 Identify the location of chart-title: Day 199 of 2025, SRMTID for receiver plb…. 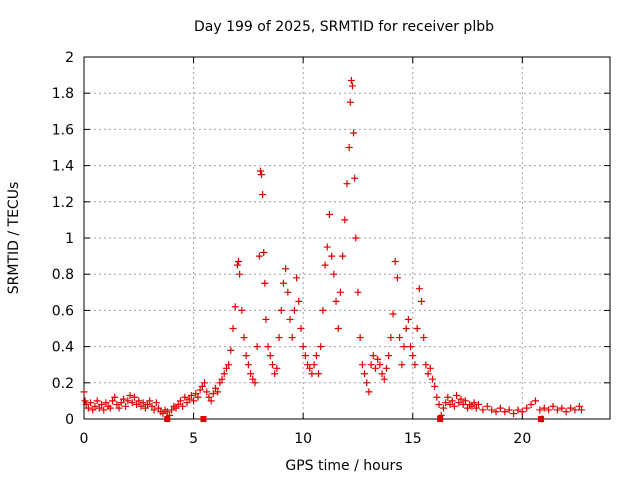
(344, 27).